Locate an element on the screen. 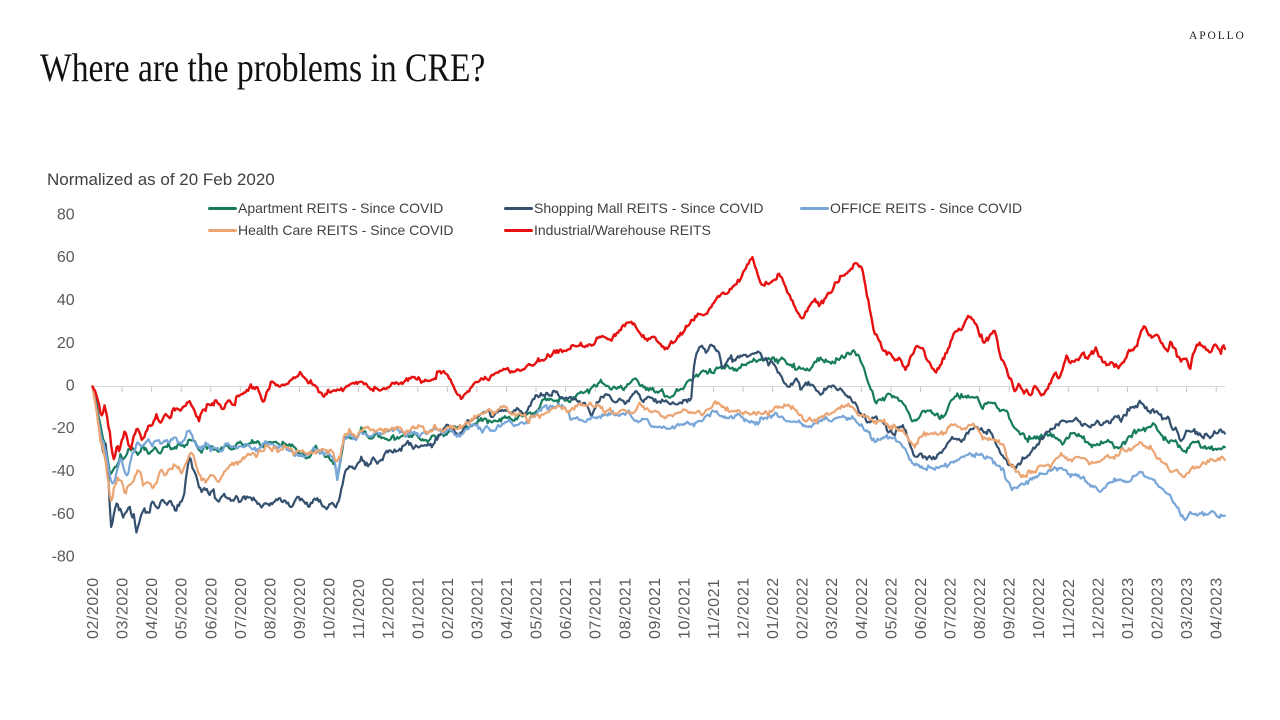  svg-text: 02/2022 is located at coordinates (803, 608).